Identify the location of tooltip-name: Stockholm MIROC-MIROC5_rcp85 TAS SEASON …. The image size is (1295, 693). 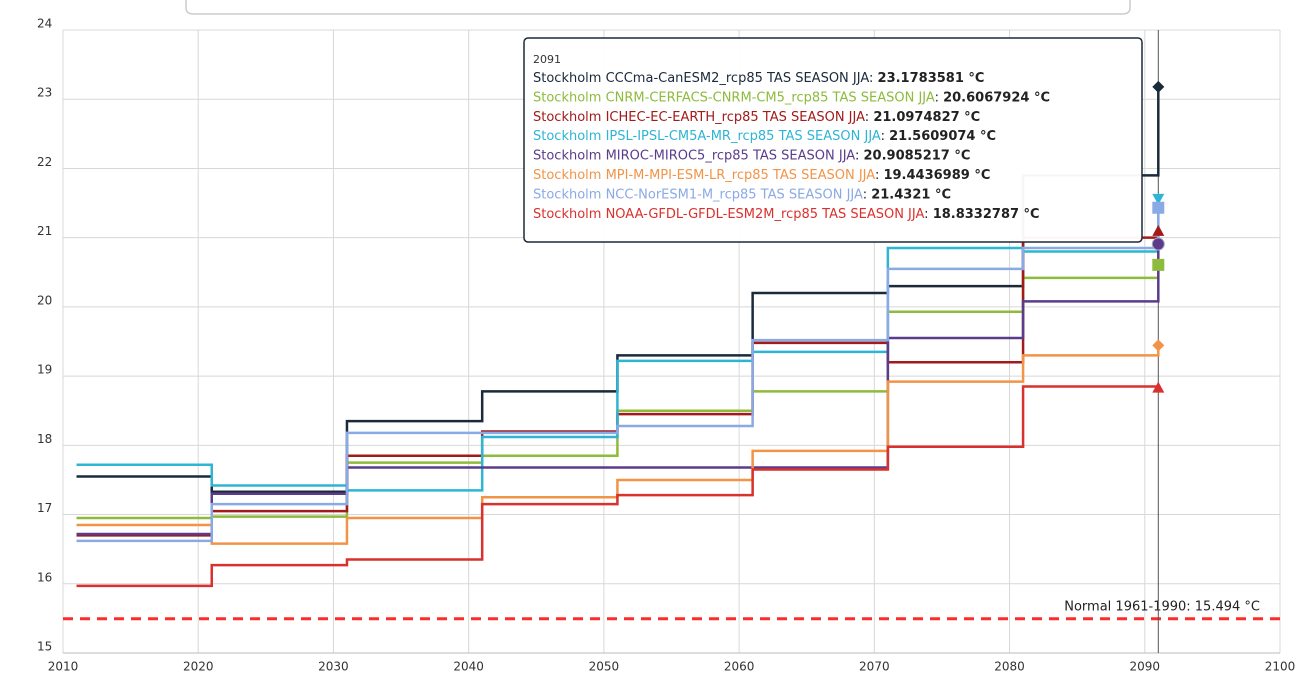
(694, 155).